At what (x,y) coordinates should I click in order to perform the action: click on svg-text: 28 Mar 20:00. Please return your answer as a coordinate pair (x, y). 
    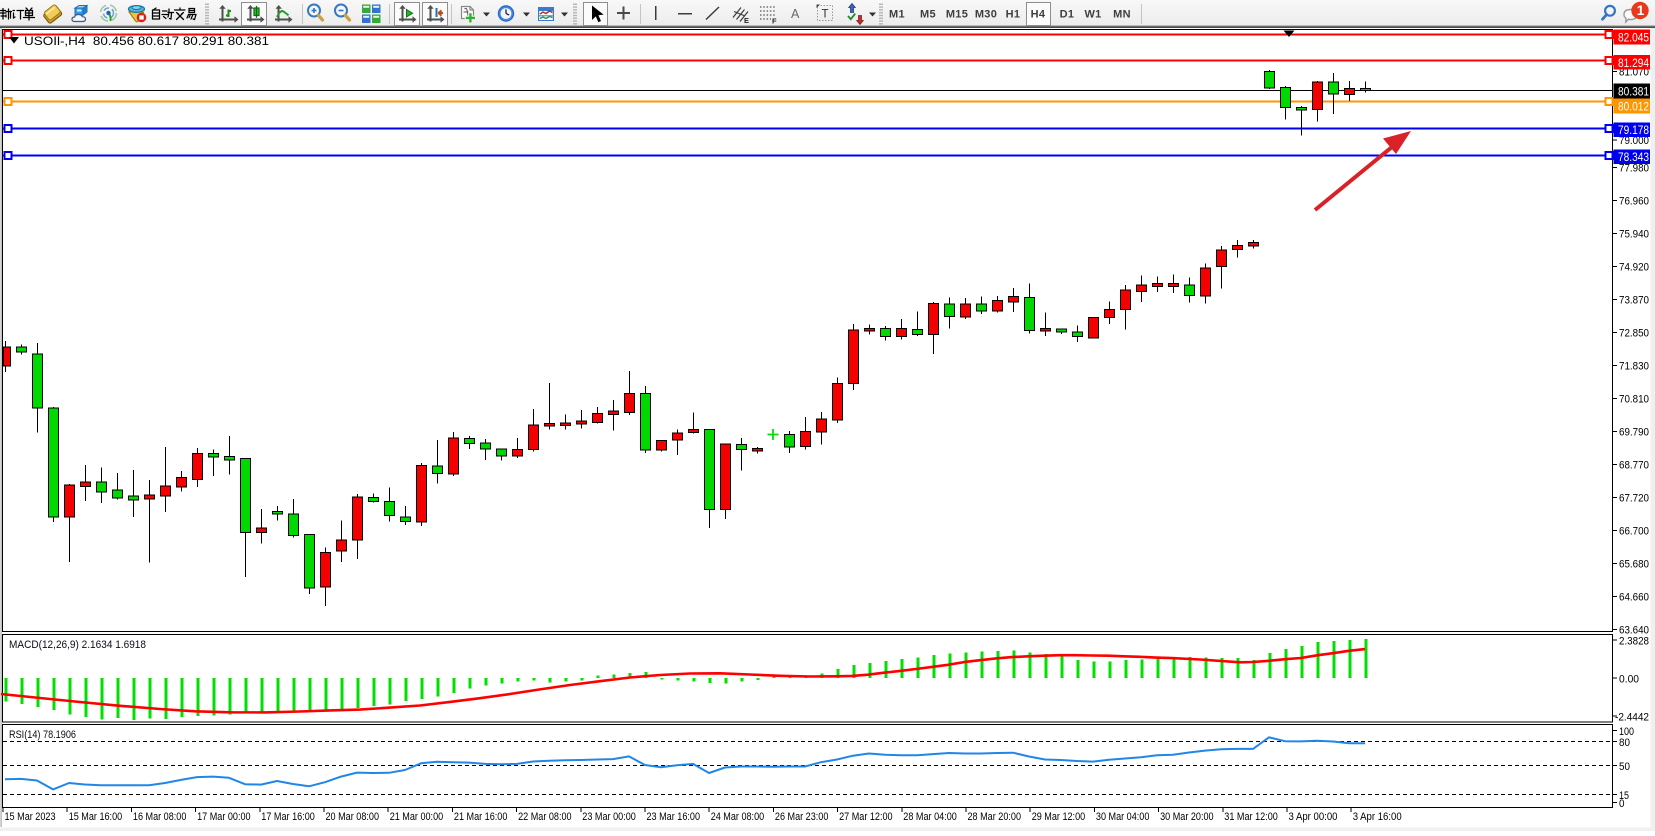
    Looking at the image, I should click on (995, 817).